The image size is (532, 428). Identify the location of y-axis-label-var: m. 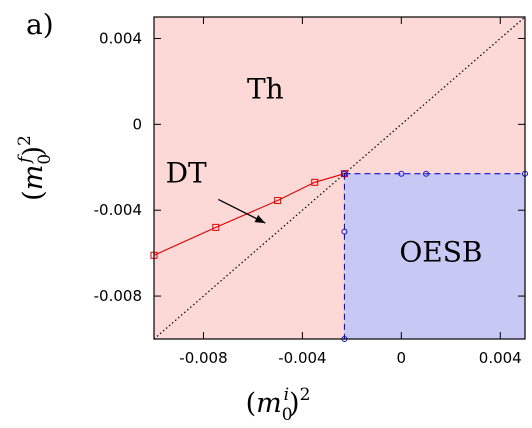
(33, 178).